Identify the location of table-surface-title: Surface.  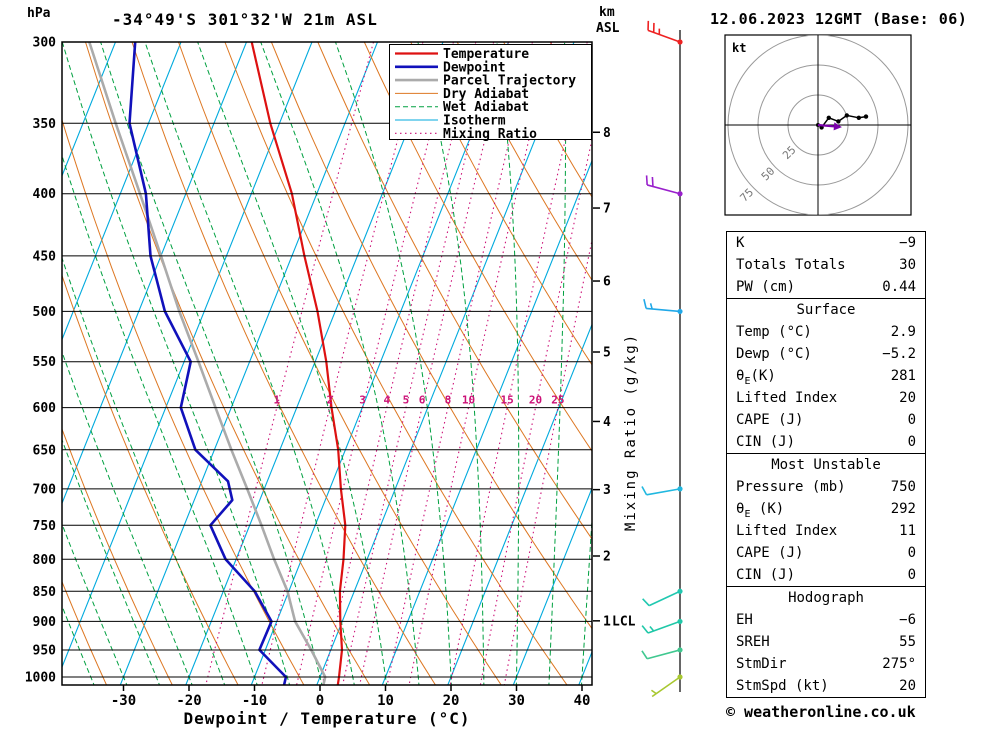
(826, 310).